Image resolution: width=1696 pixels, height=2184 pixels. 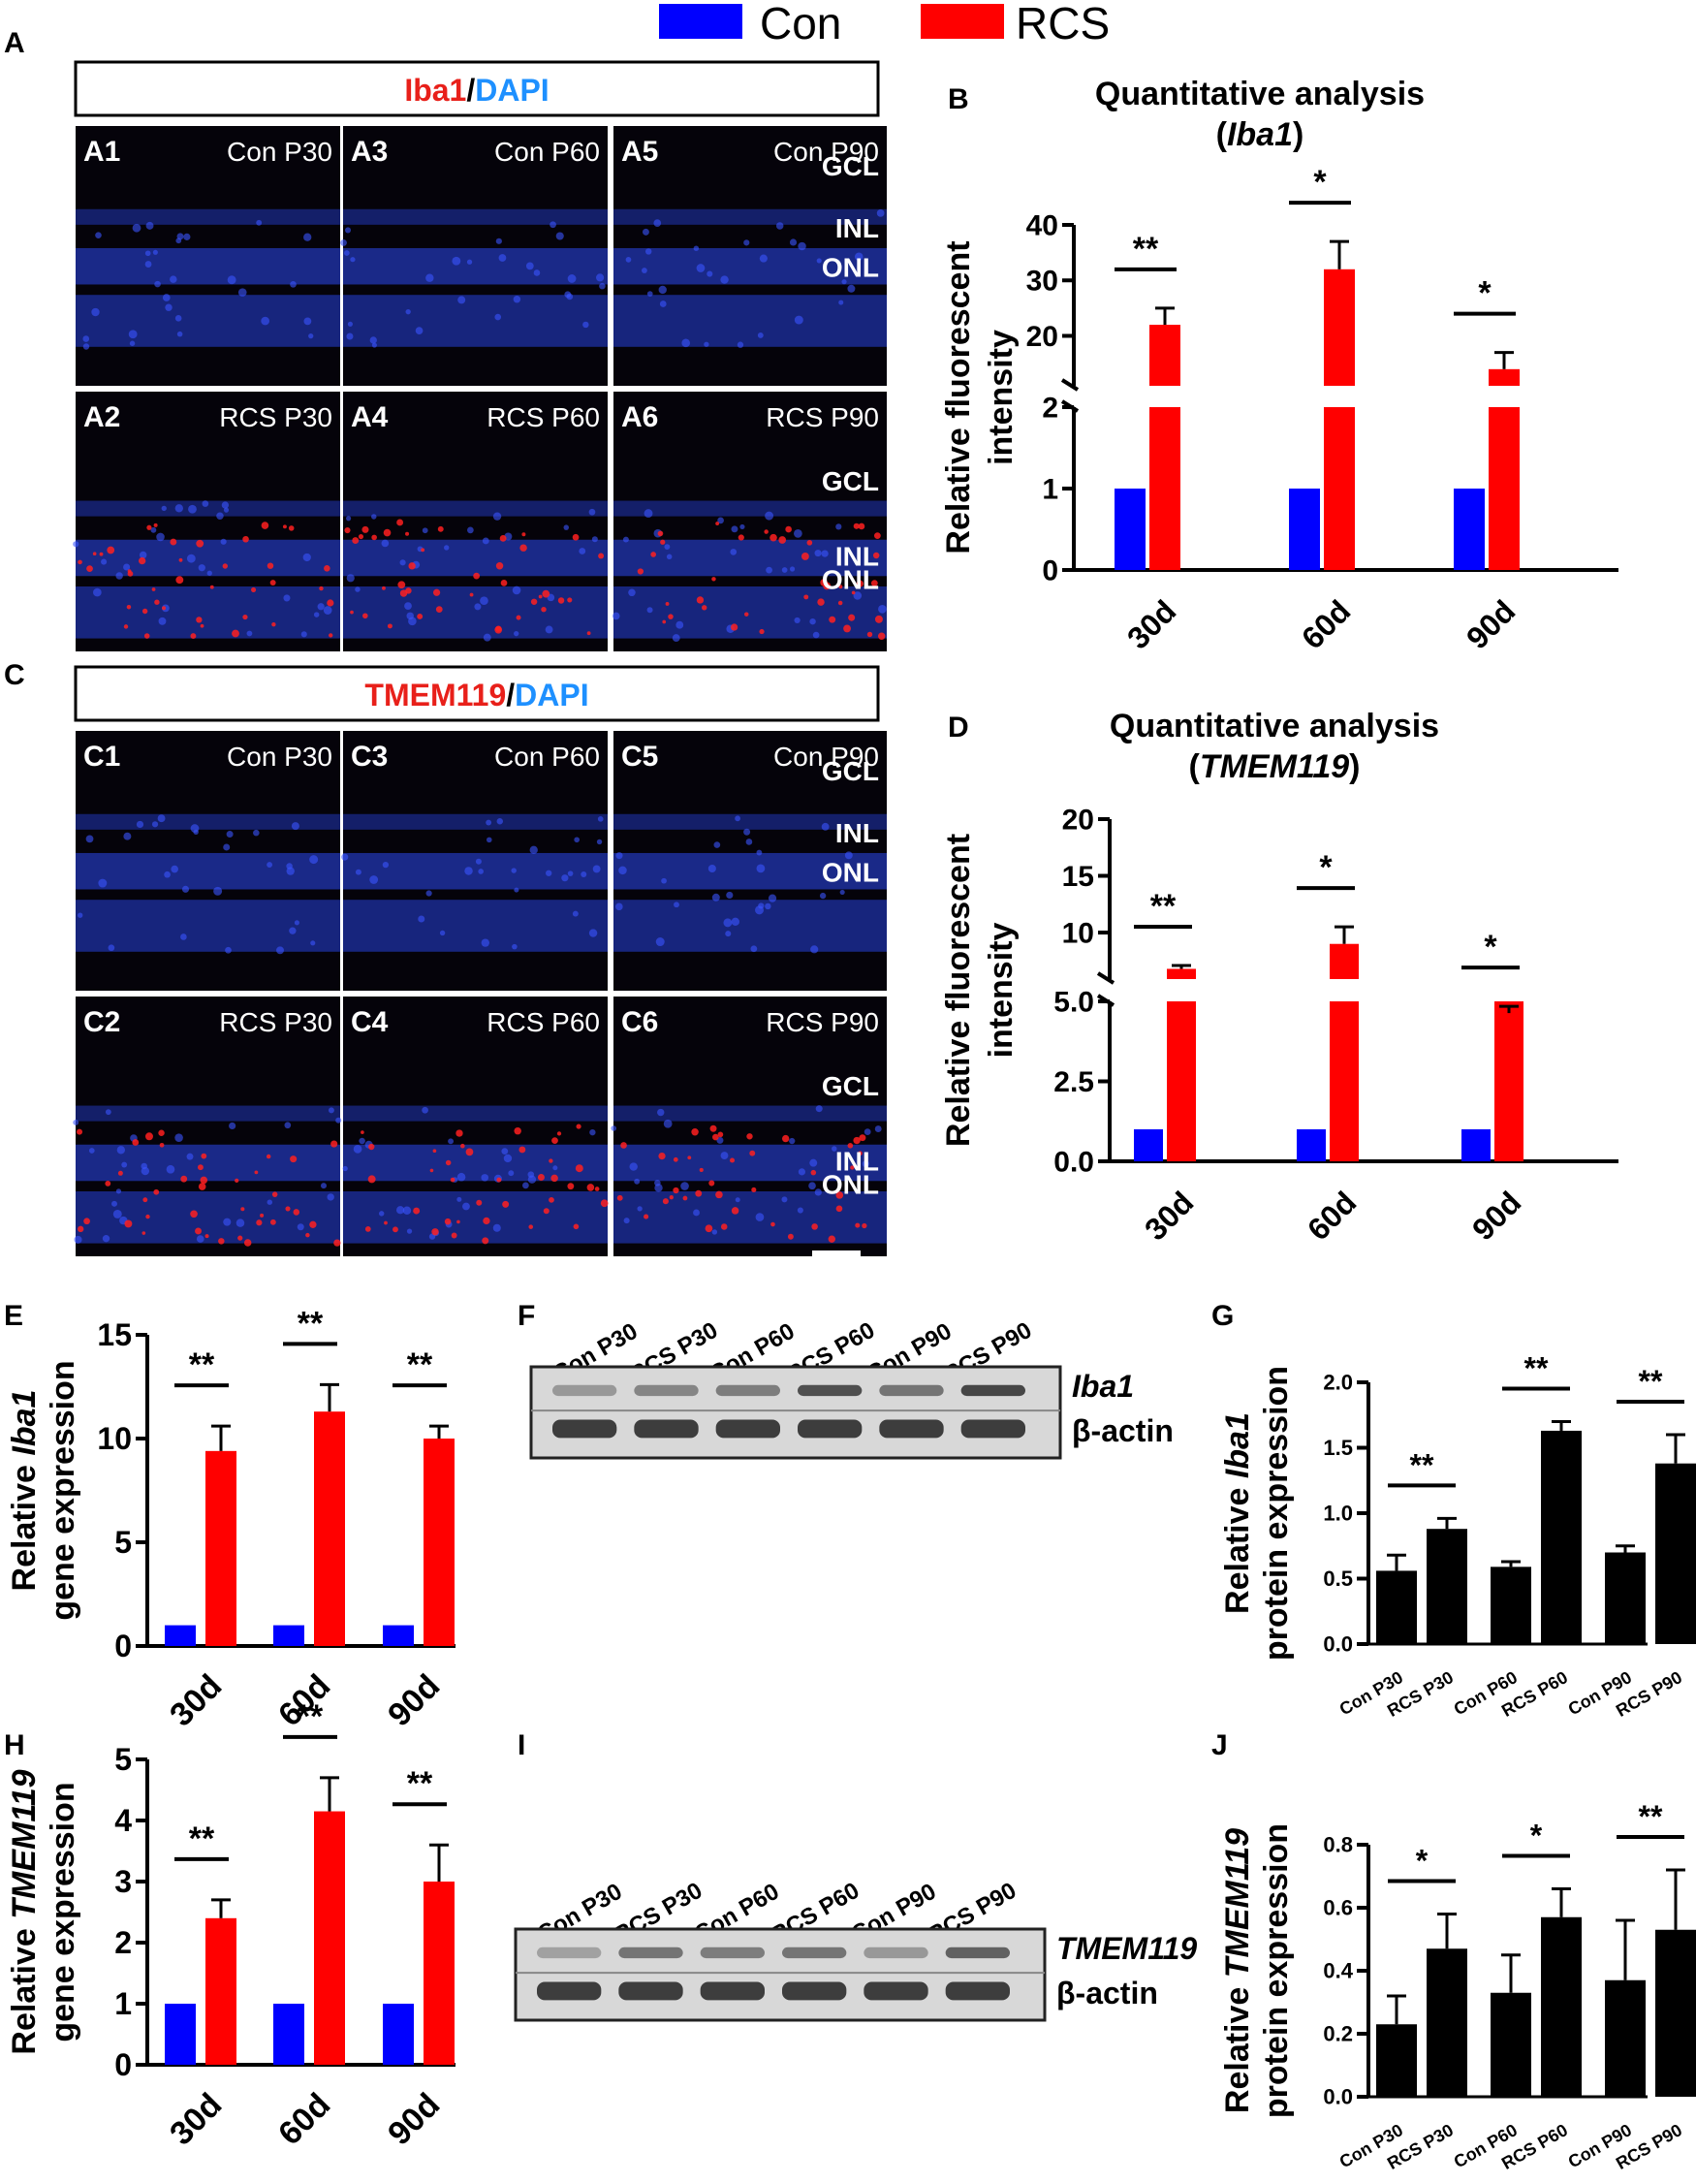 What do you see at coordinates (958, 397) in the screenshot?
I see `y-axis-label: Relative fluorescent` at bounding box center [958, 397].